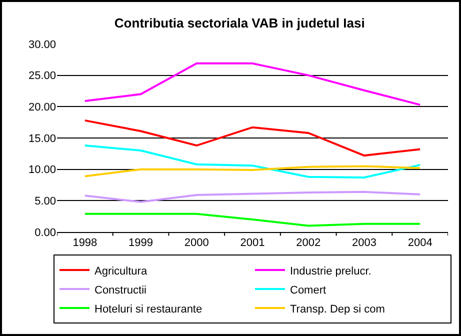 The image size is (461, 336). What do you see at coordinates (42, 44) in the screenshot?
I see `y-tick-label: 30.00` at bounding box center [42, 44].